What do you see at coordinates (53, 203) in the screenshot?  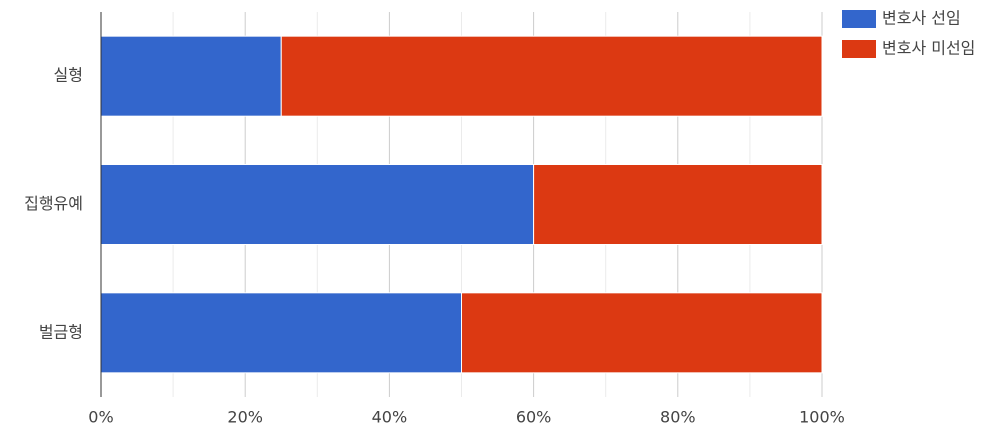 I see `y-tick-label: 집행유예` at bounding box center [53, 203].